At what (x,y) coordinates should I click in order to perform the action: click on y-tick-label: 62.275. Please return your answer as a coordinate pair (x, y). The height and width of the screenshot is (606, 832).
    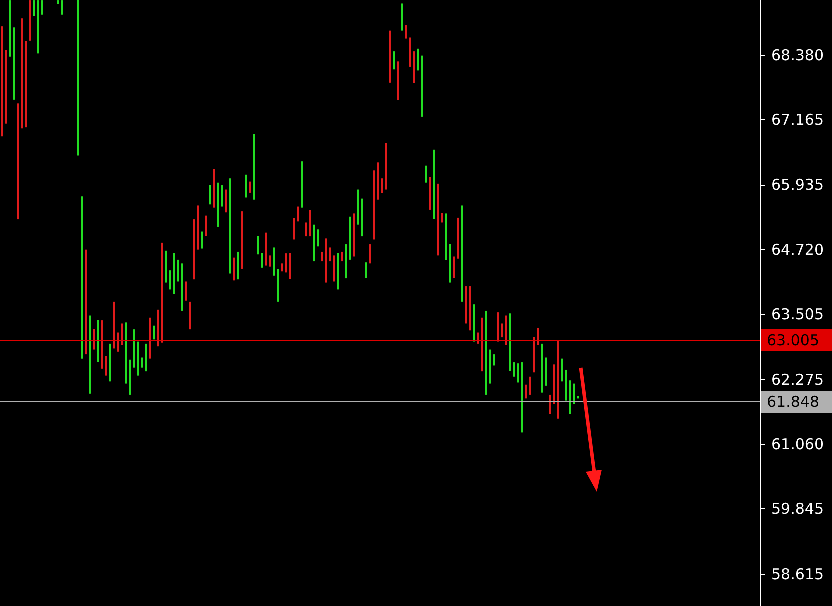
    Looking at the image, I should click on (798, 379).